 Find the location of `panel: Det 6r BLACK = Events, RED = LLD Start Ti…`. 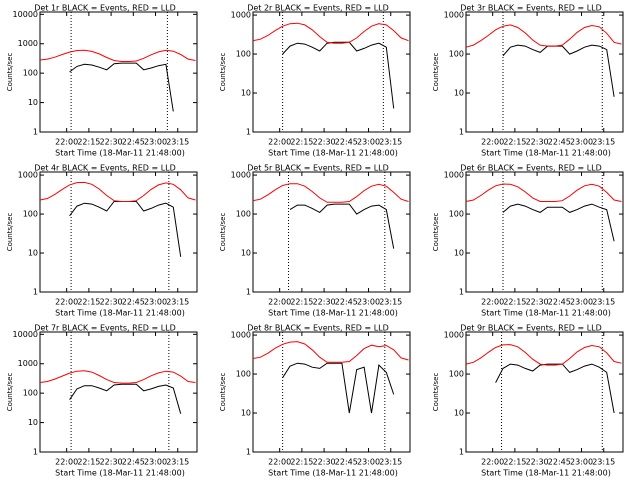

panel: Det 6r BLACK = Events, RED = LLD Start Ti… is located at coordinates (528, 241).